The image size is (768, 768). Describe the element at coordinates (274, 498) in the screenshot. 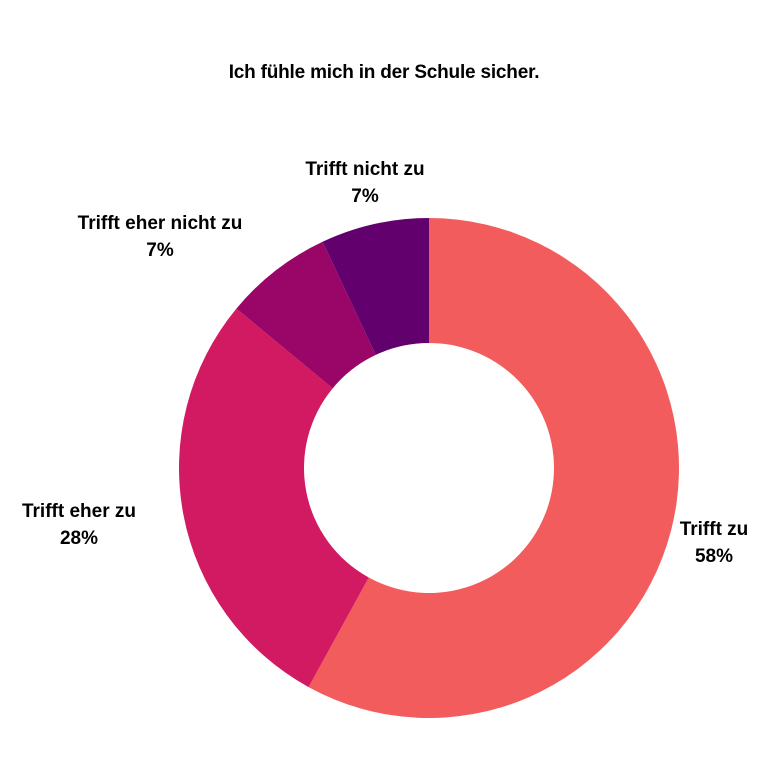

I see `donut-slice-trifft-eher-zu` at that location.